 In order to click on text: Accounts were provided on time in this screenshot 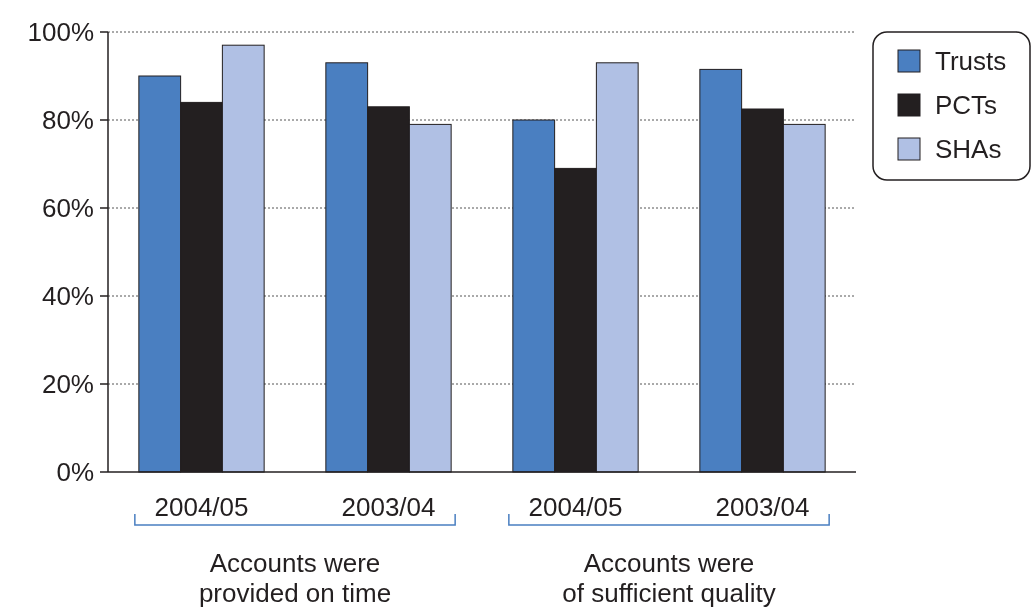, I will do `click(295, 578)`.